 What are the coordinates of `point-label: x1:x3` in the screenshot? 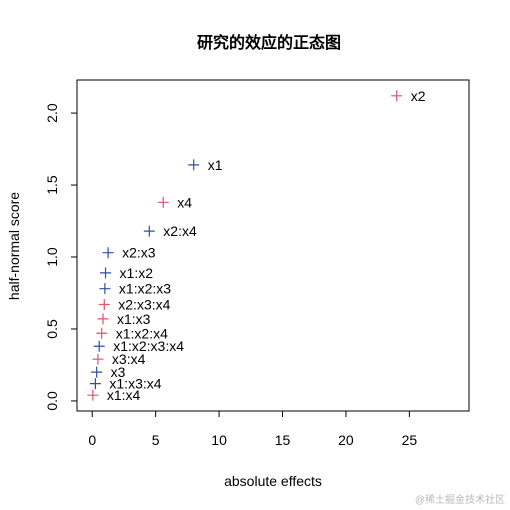 It's located at (134, 319).